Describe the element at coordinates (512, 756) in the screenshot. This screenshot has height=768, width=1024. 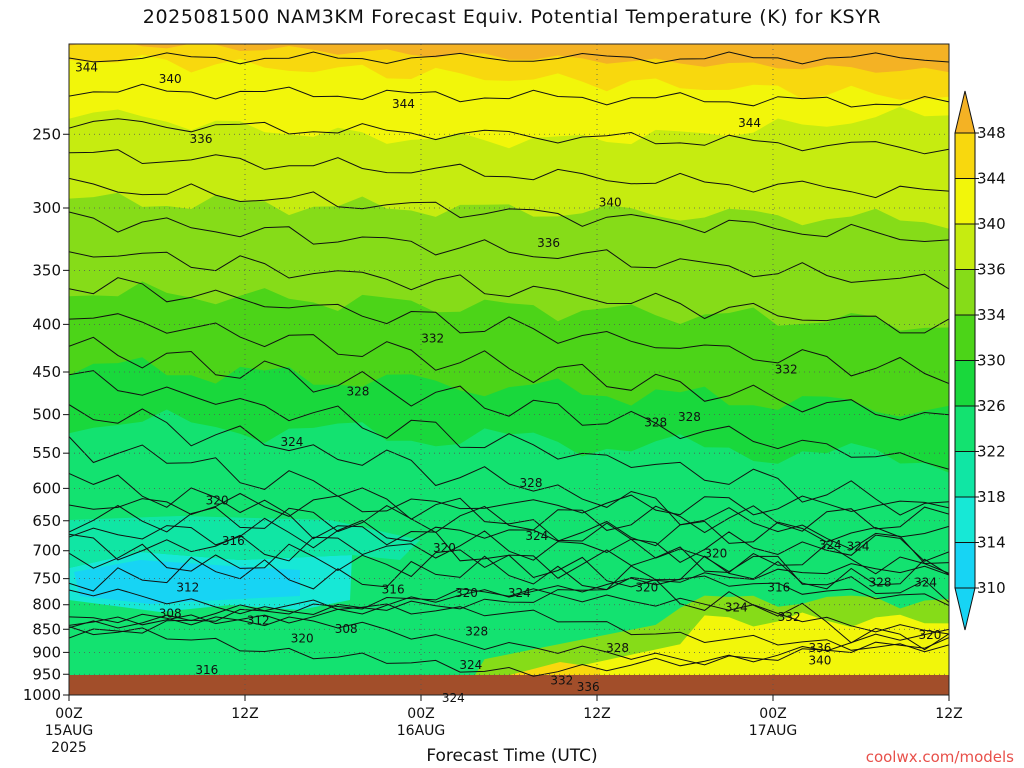
I see `x-axis-label: Forecast Time (UTC)` at that location.